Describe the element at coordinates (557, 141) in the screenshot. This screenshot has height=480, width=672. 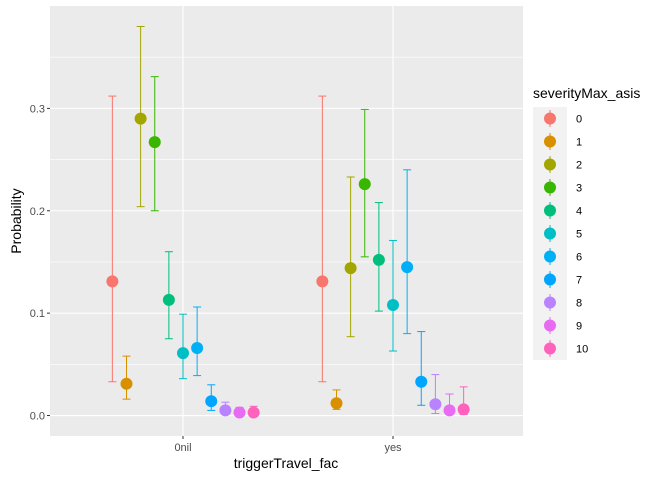
I see `legend-item: 1` at that location.